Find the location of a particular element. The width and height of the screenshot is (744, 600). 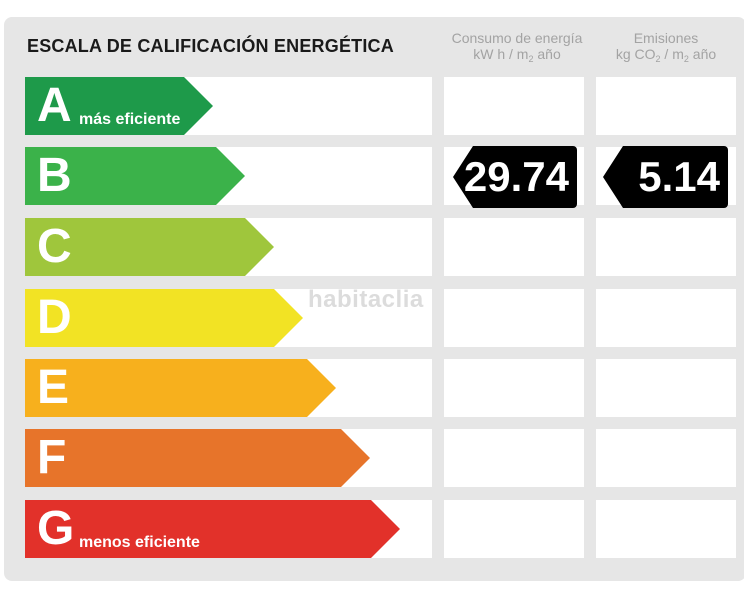

consumo-header-line2: kW h / m2 año is located at coordinates (517, 55).